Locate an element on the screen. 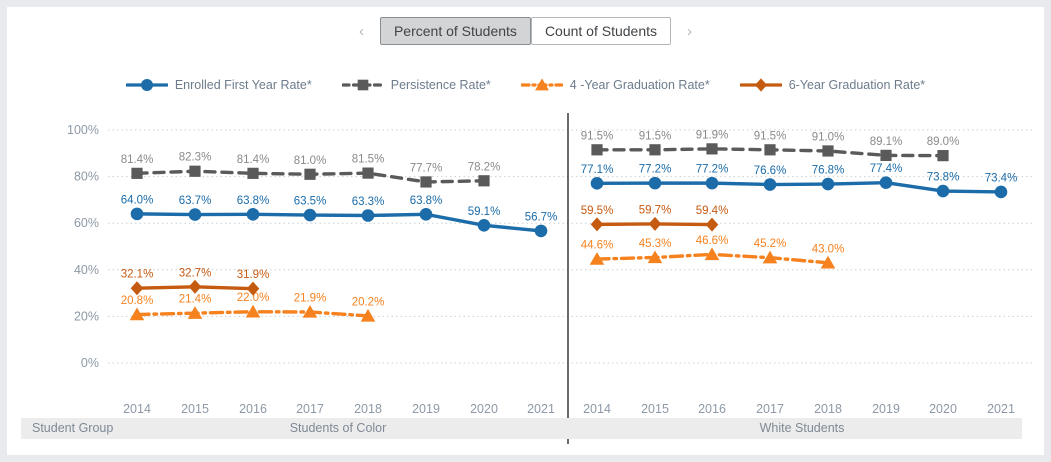 The image size is (1051, 462). legend-item-triangle: 4 -Year Graduation Rate* is located at coordinates (615, 85).